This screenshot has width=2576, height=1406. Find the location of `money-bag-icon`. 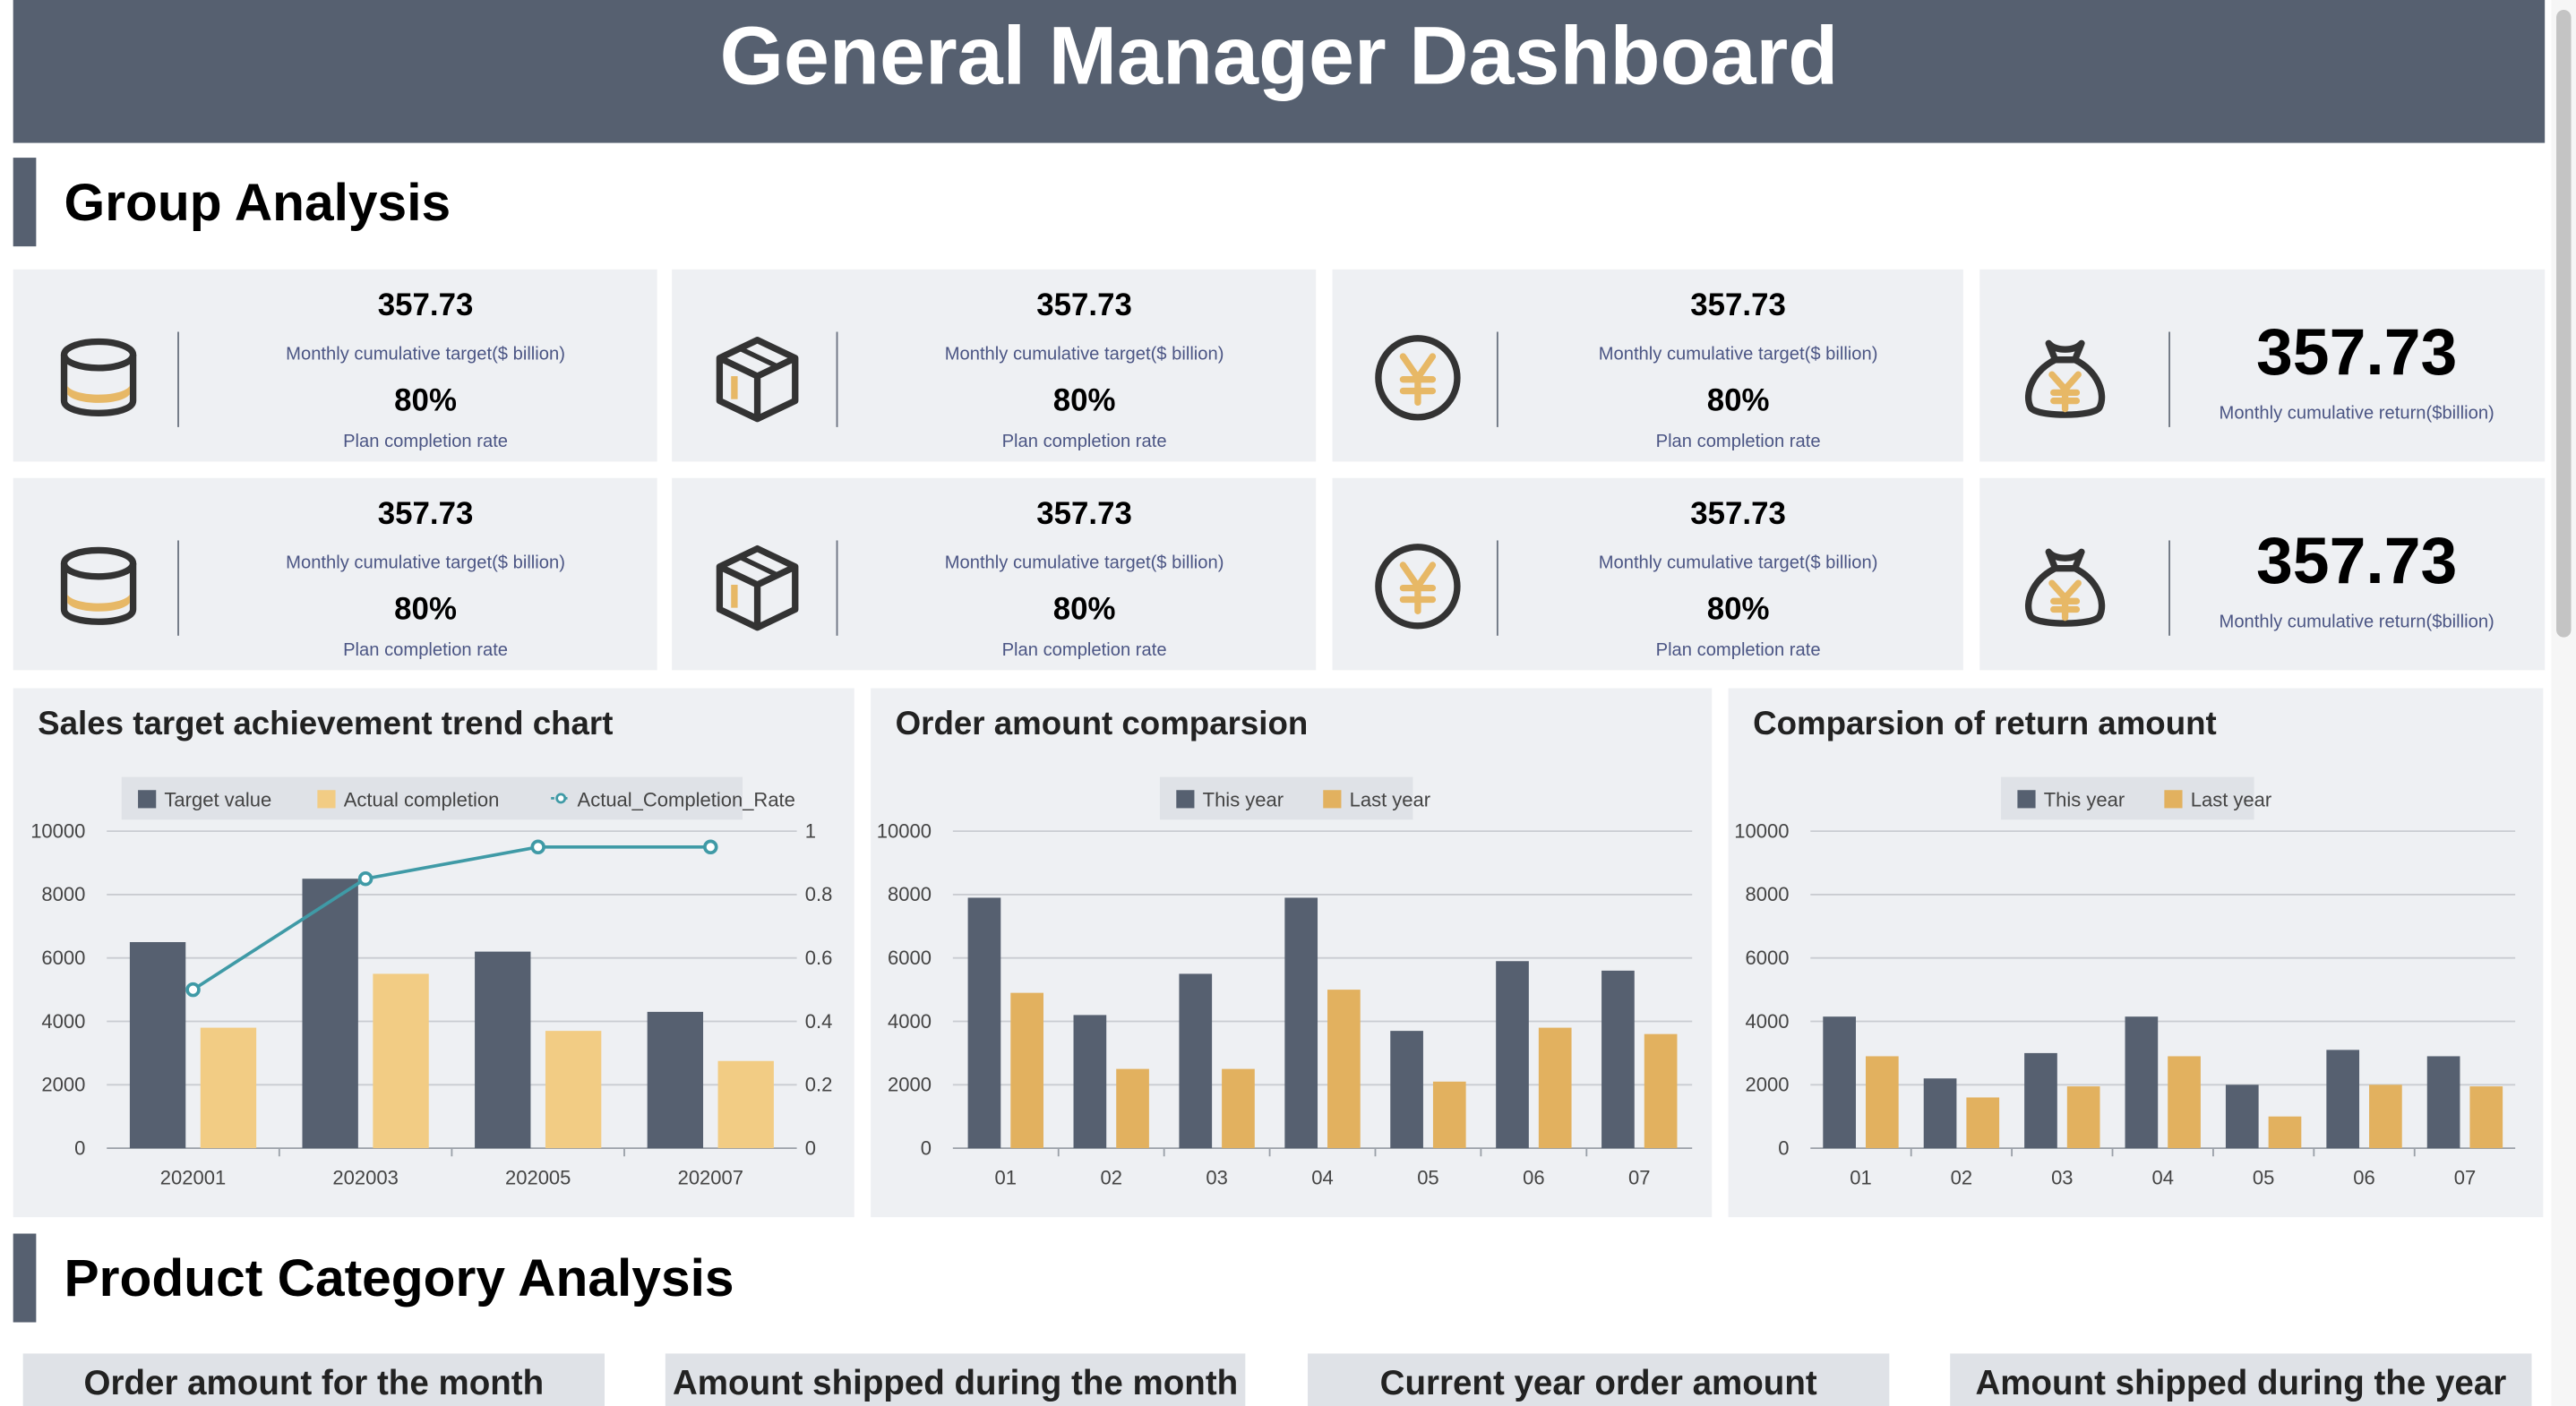

money-bag-icon is located at coordinates (2065, 586).